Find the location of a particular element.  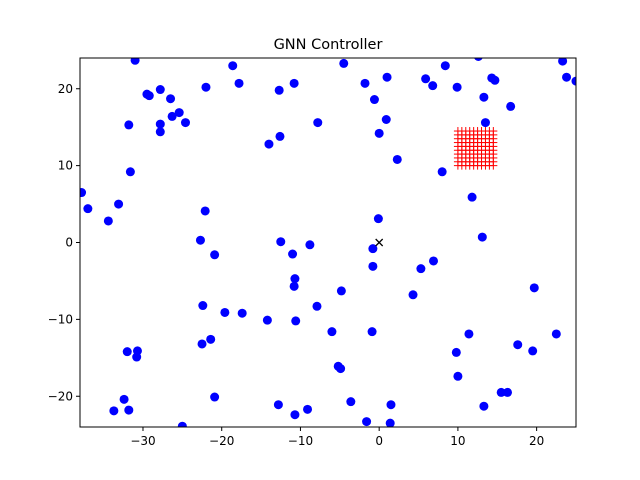

y-tick-label: 0 is located at coordinates (69, 243).